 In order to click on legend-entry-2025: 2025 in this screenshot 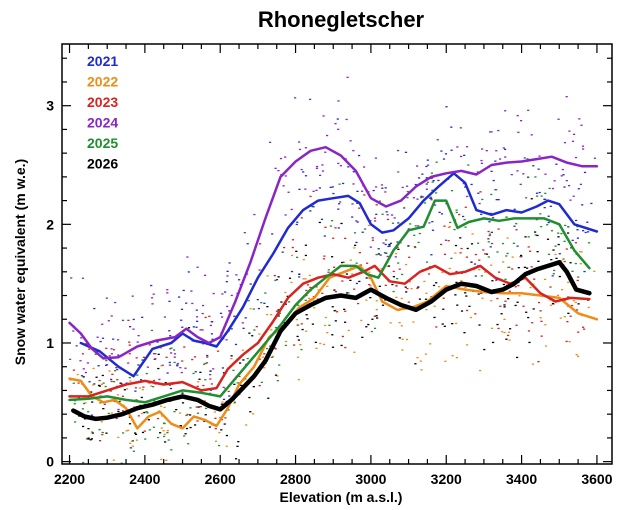, I will do `click(102, 143)`.